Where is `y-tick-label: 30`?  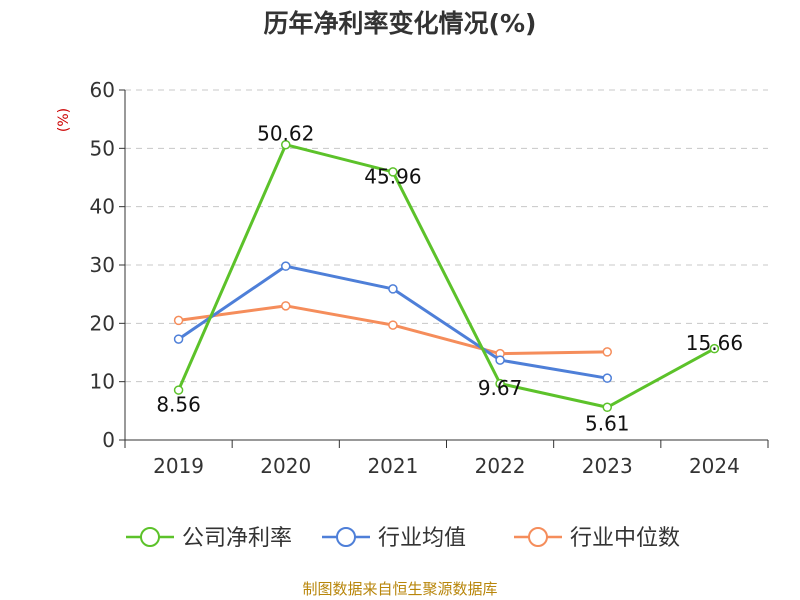 y-tick-label: 30 is located at coordinates (102, 265).